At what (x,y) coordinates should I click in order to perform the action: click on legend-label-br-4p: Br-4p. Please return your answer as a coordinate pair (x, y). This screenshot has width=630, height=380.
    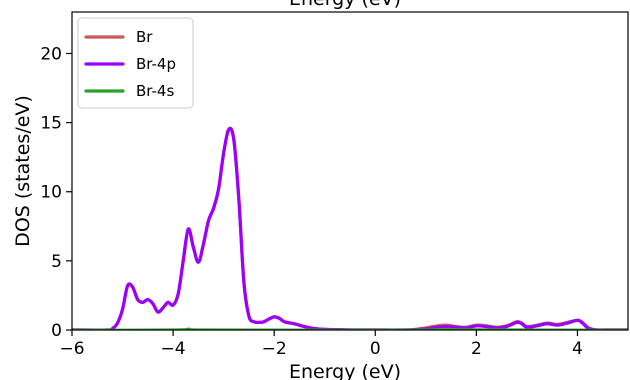
    Looking at the image, I should click on (156, 64).